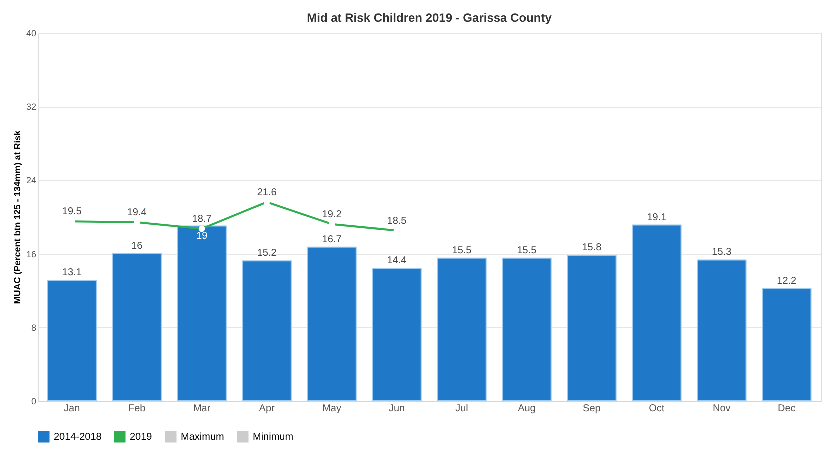  What do you see at coordinates (267, 409) in the screenshot?
I see `x-tick-label: Apr` at bounding box center [267, 409].